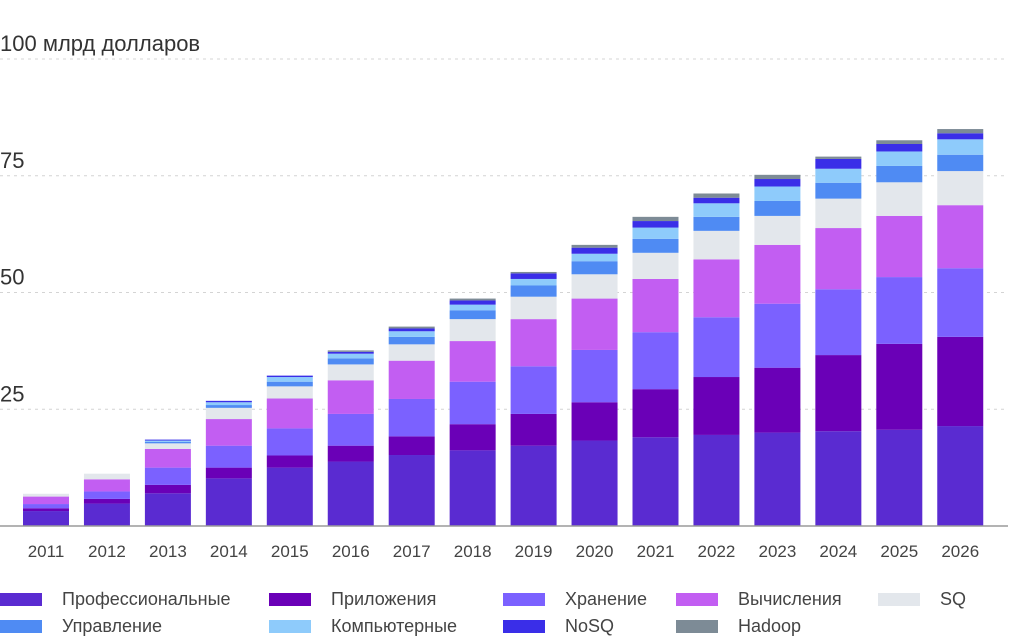 The height and width of the screenshot is (640, 1010). What do you see at coordinates (606, 598) in the screenshot?
I see `legend-label: Хранение` at bounding box center [606, 598].